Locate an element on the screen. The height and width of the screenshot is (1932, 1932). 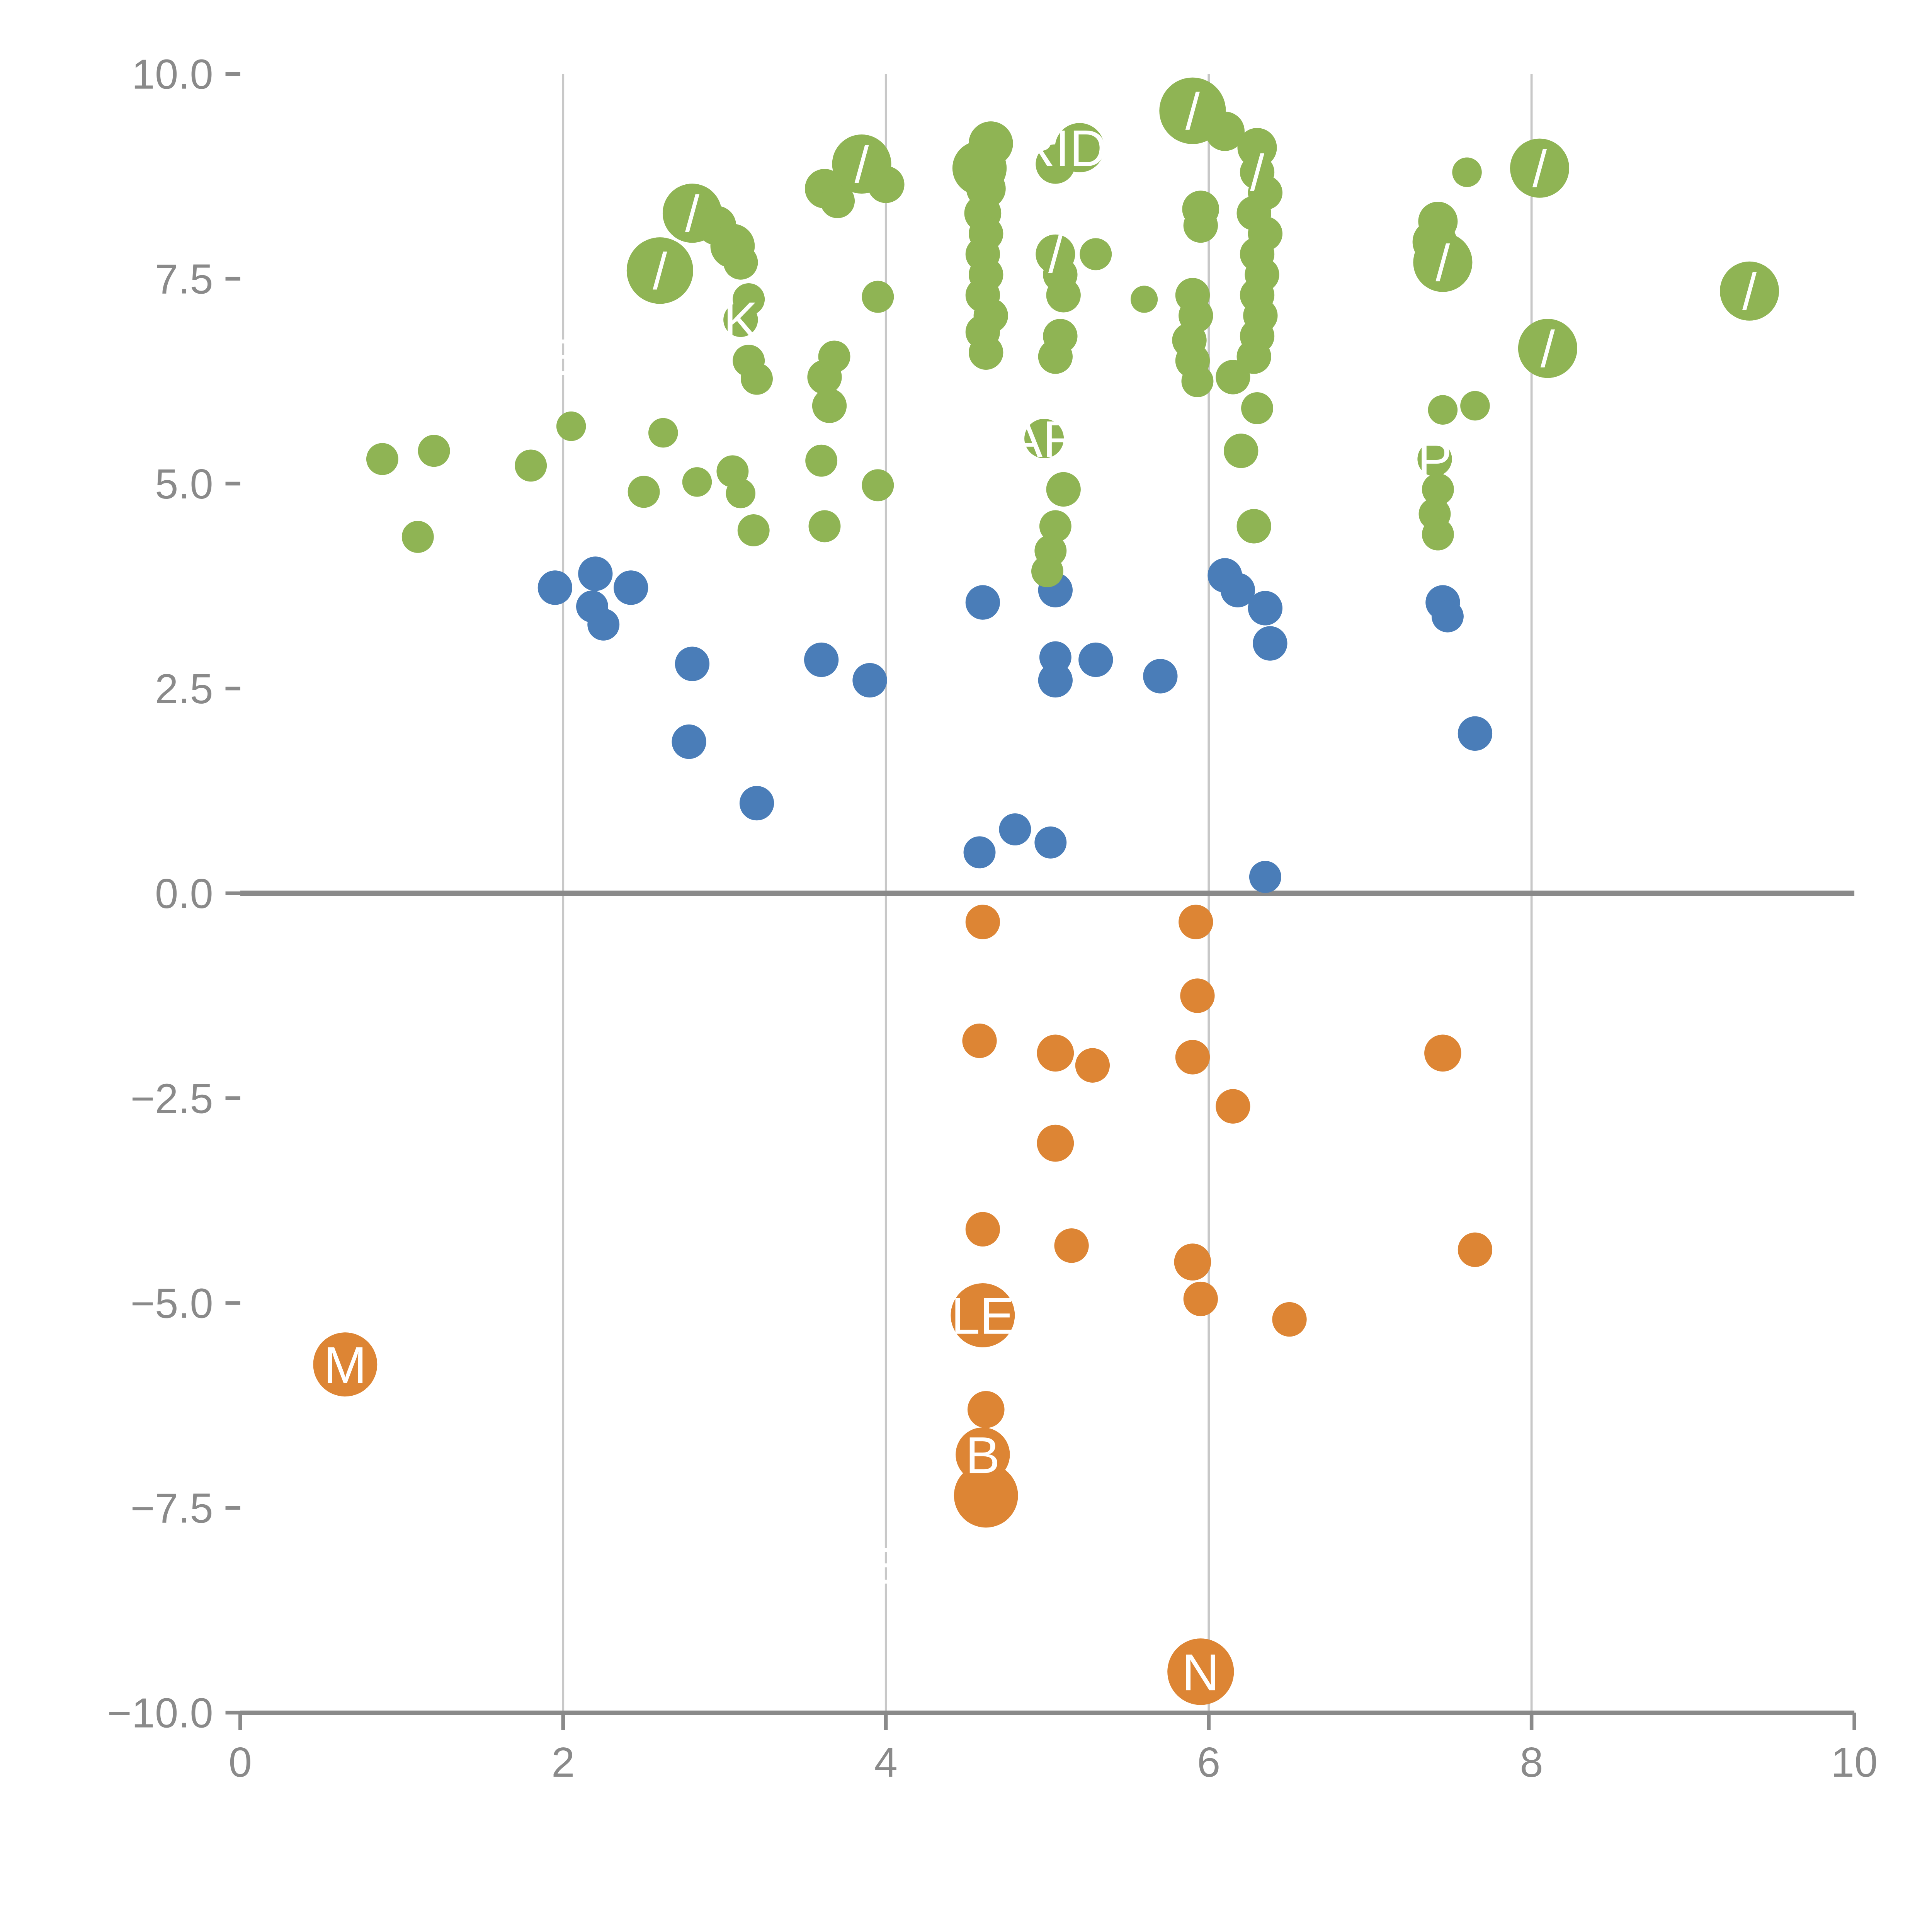
series-blue is located at coordinates (1015, 724).